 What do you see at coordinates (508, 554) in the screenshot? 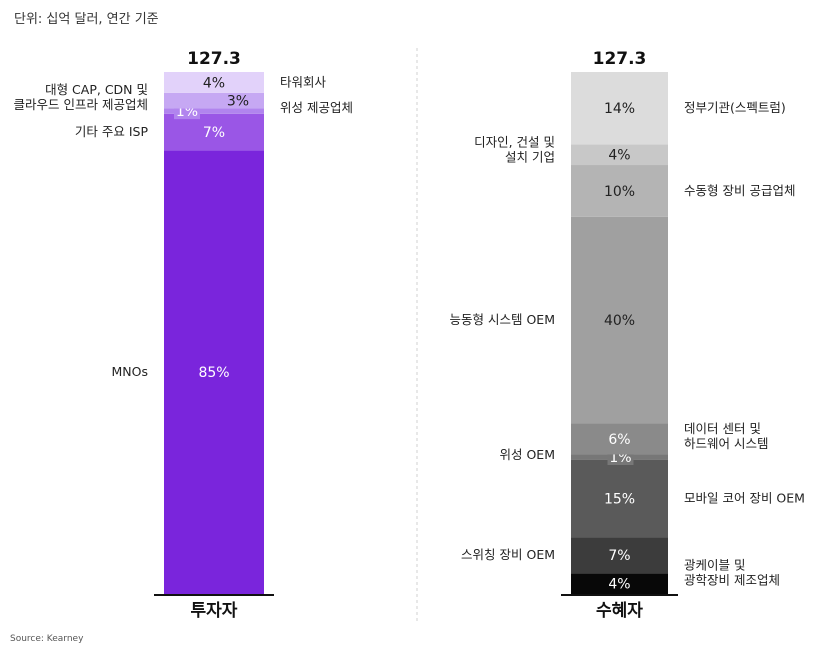
I see `category-label: 스위칭 장비 OEM` at bounding box center [508, 554].